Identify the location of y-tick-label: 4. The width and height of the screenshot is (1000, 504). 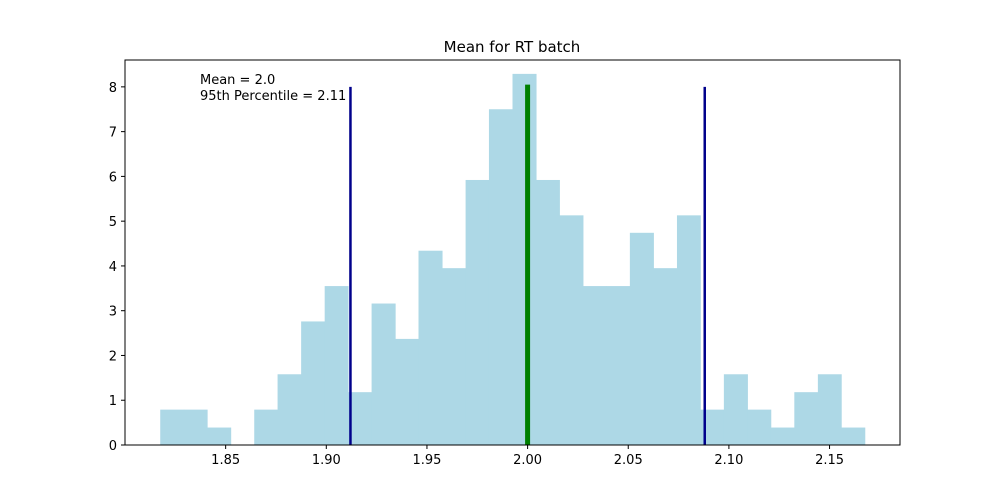
(113, 267).